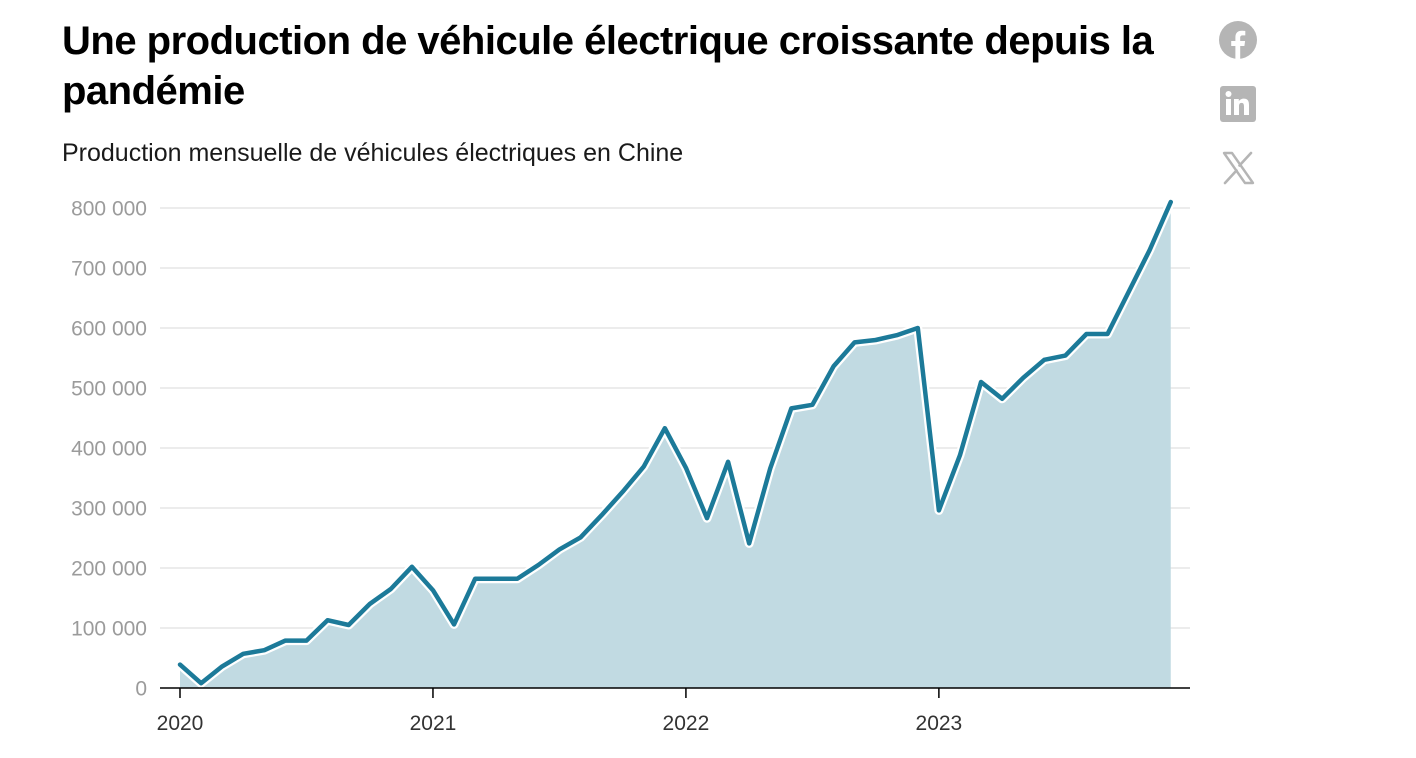  Describe the element at coordinates (109, 209) in the screenshot. I see `y-tick-label: 800 000` at that location.